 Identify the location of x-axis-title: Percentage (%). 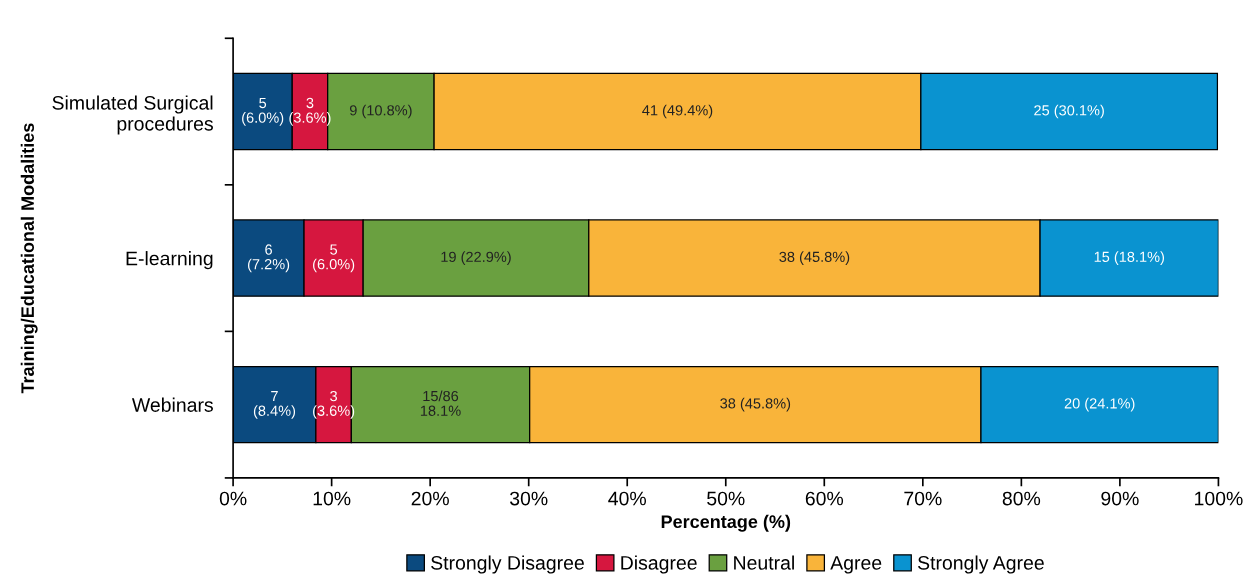
(726, 523).